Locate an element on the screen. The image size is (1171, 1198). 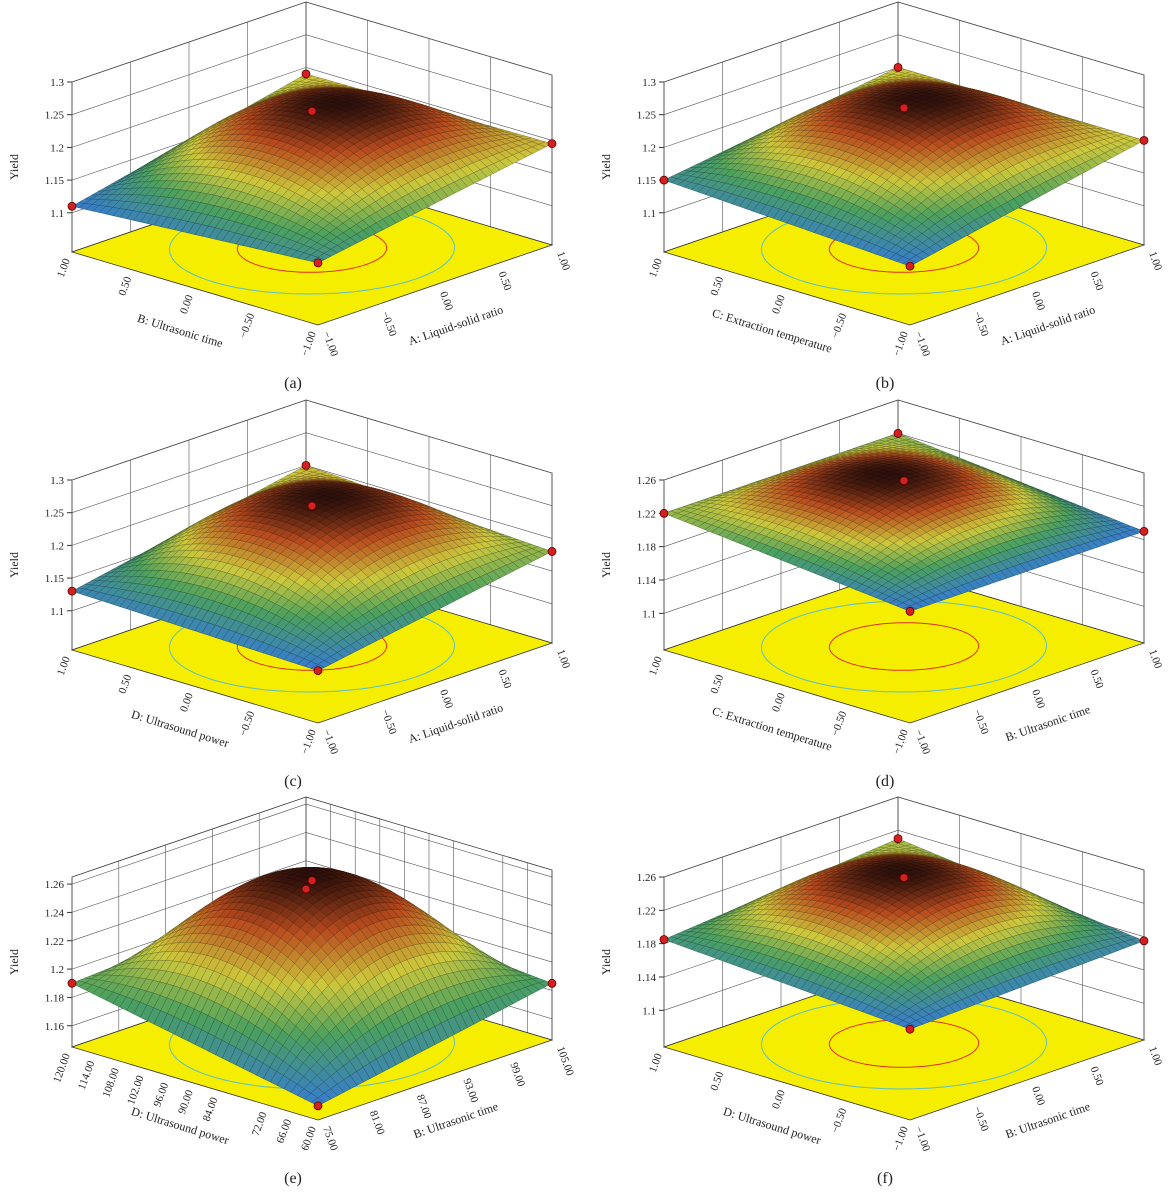
z-tick-label: 1.22 is located at coordinates (646, 514).